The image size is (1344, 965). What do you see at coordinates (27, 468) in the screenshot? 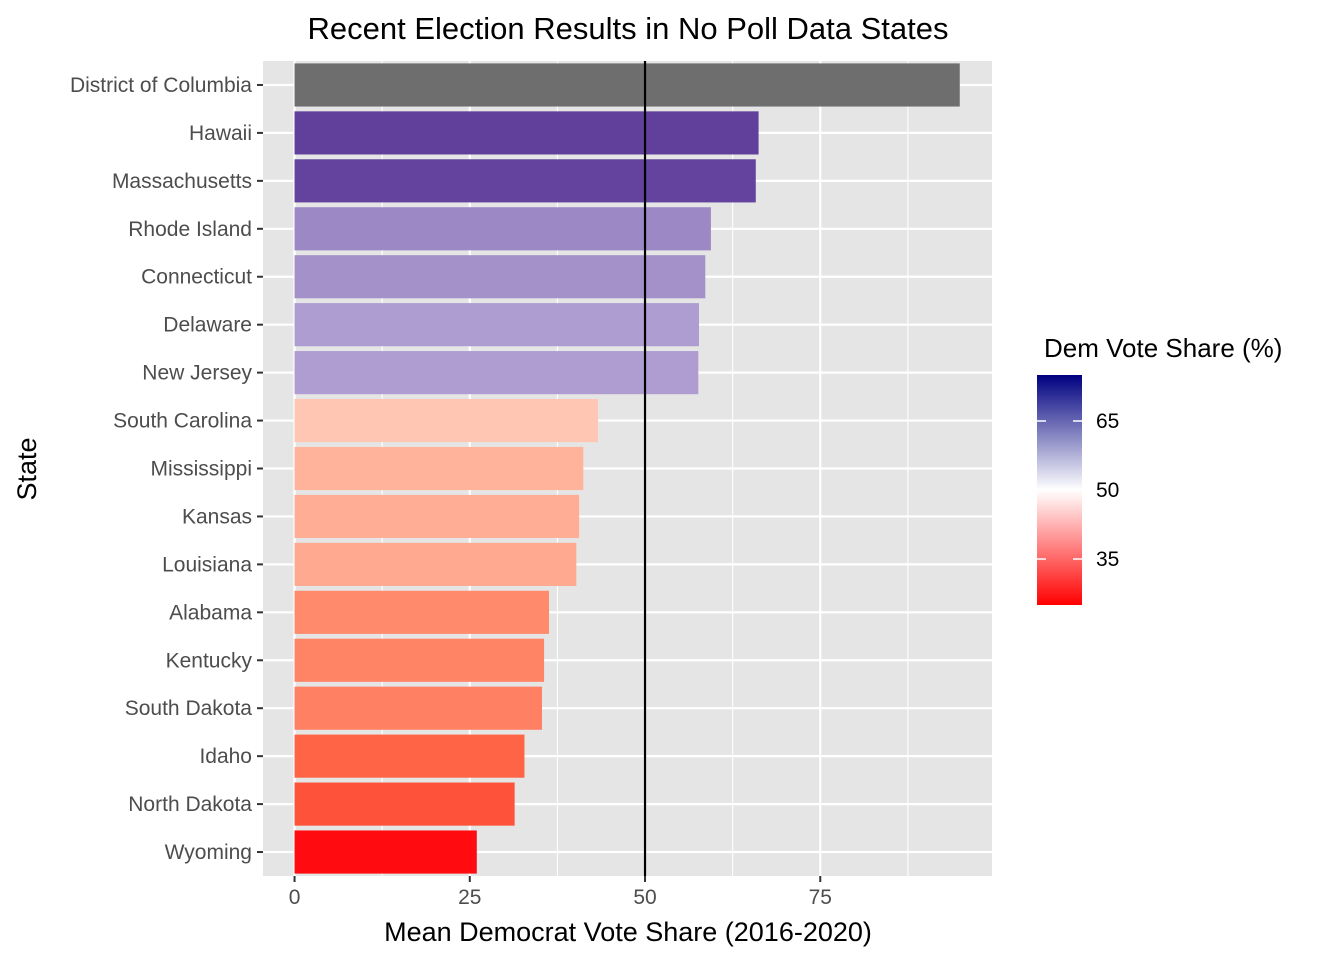
I see `y-axis-title: State` at bounding box center [27, 468].